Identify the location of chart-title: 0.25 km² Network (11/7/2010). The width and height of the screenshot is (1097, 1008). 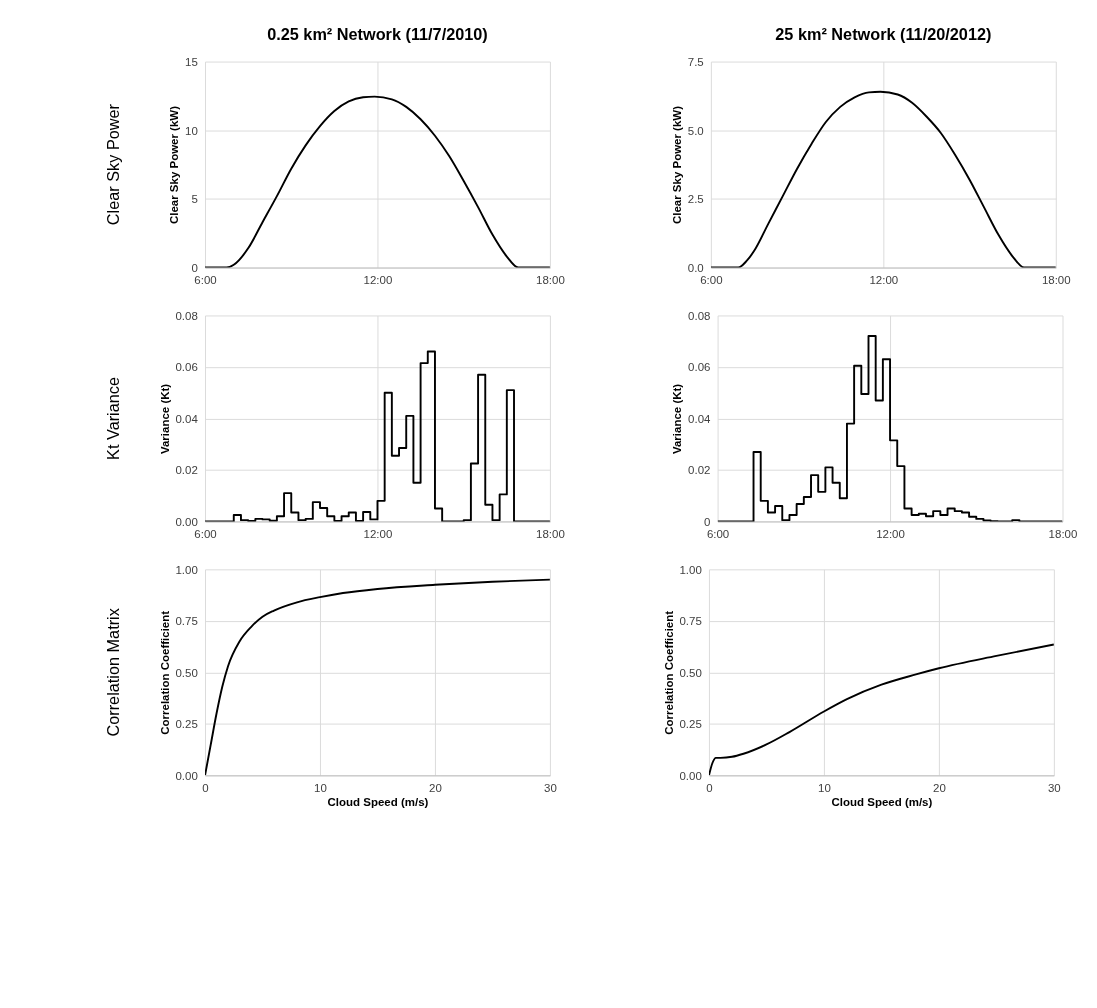
(377, 34).